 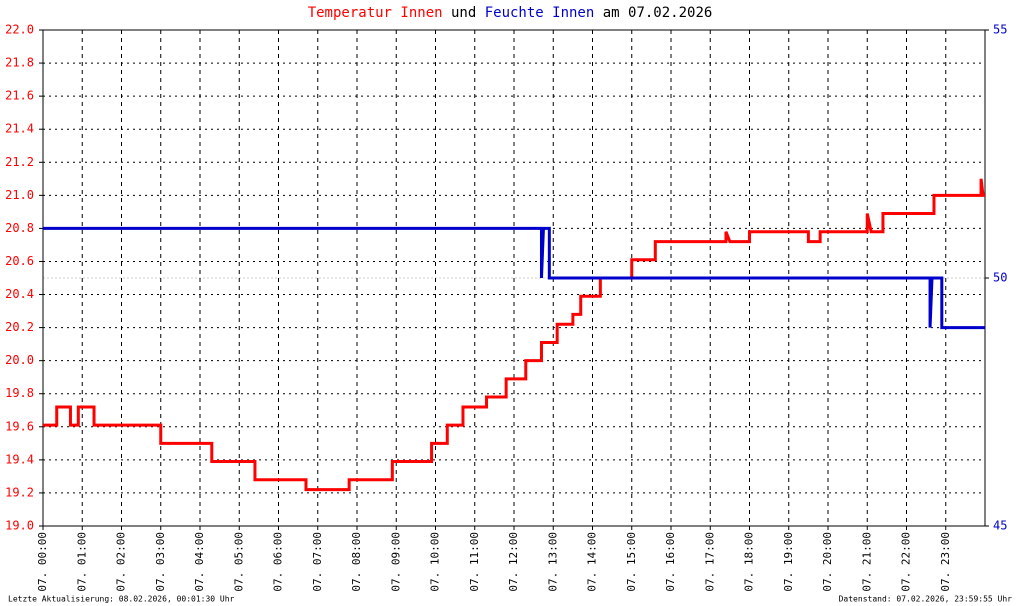 I want to click on y-tick-label: 19.8, so click(x=19, y=393).